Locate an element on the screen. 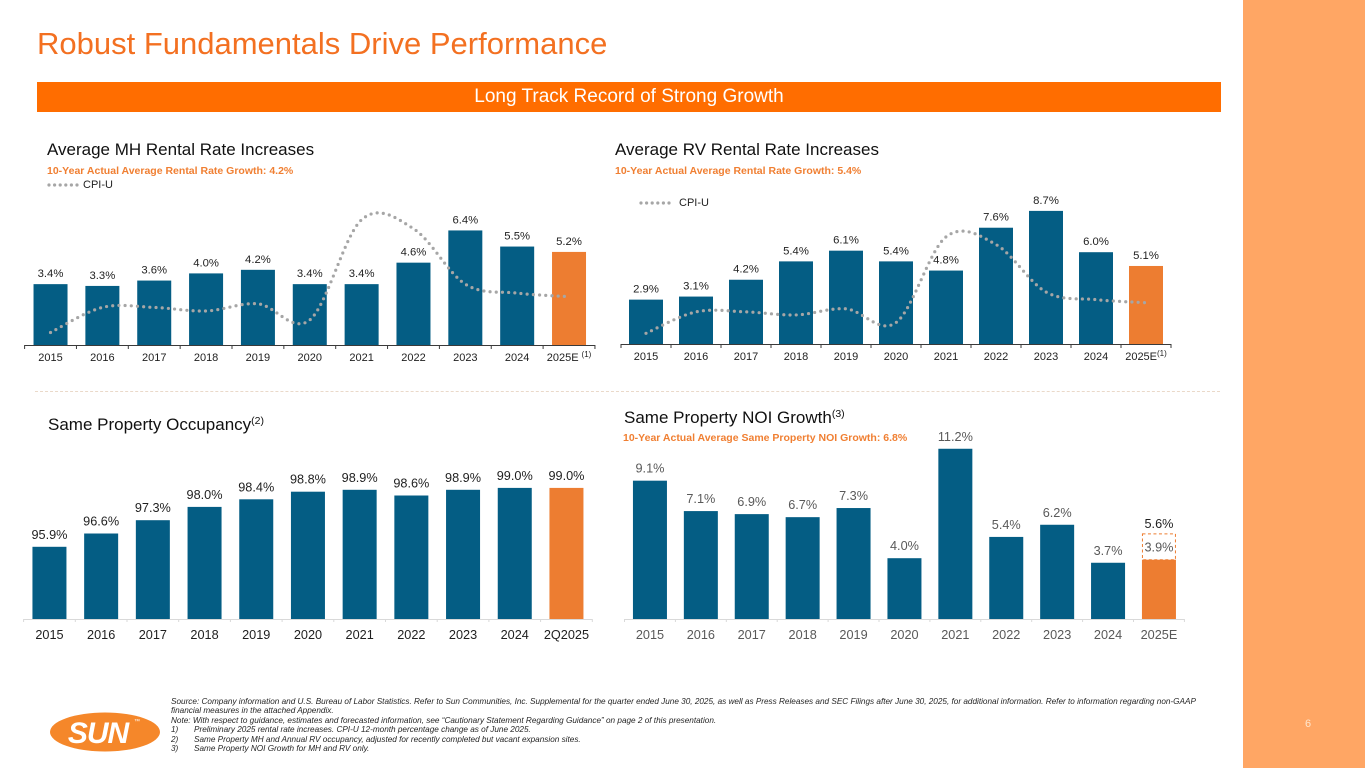 The height and width of the screenshot is (768, 1365). bar-2018 is located at coordinates (796, 302).